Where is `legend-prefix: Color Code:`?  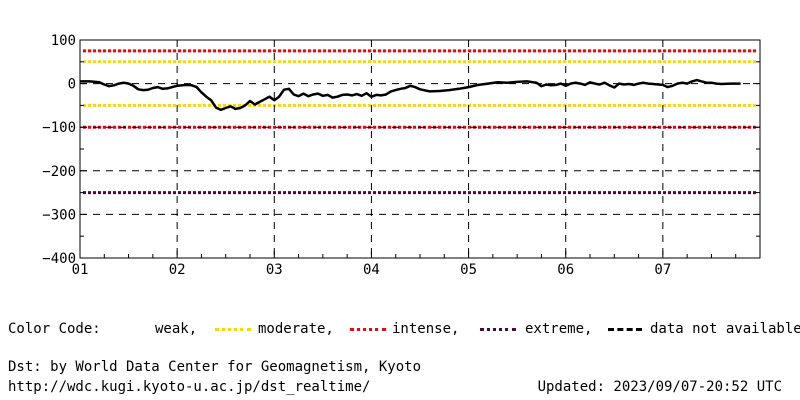
legend-prefix: Color Code: is located at coordinates (54, 329).